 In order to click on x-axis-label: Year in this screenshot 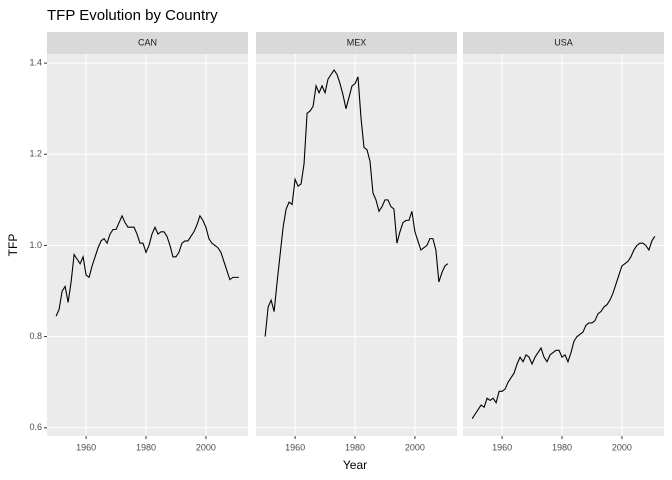, I will do `click(355, 465)`.